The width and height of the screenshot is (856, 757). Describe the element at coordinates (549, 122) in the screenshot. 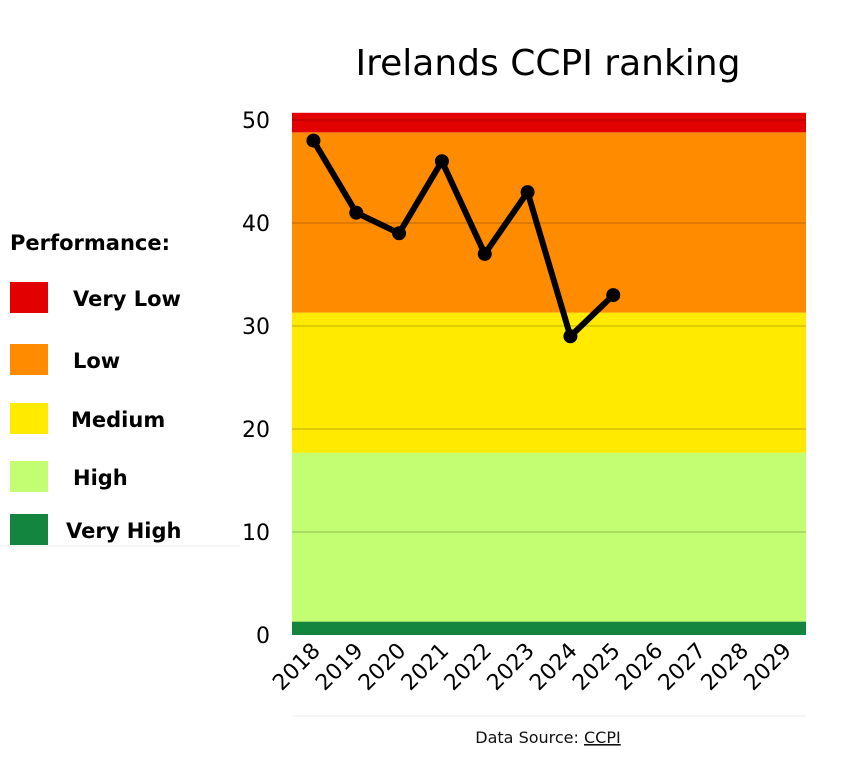

I see `band-very-low` at that location.